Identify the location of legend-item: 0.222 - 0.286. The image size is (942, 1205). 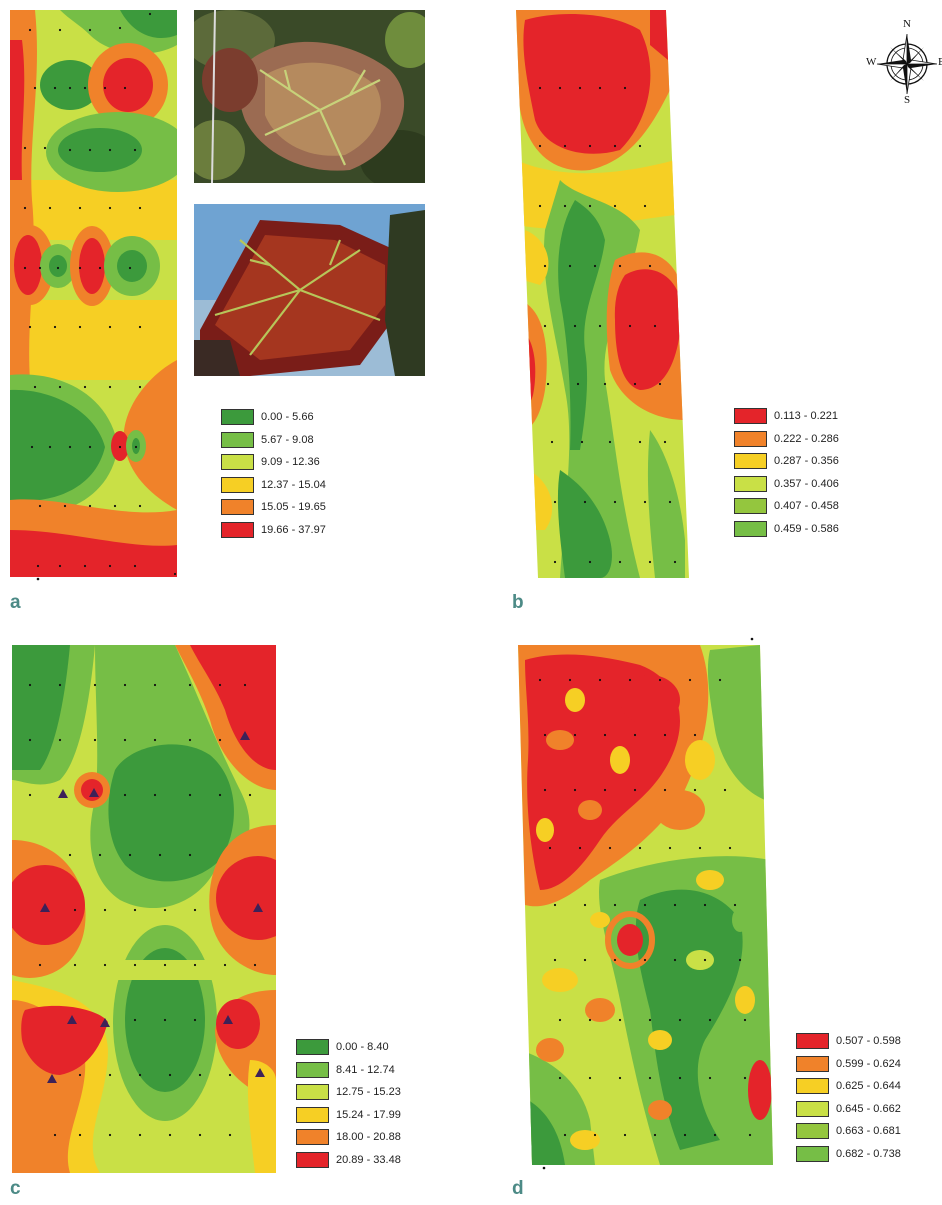
(786, 439).